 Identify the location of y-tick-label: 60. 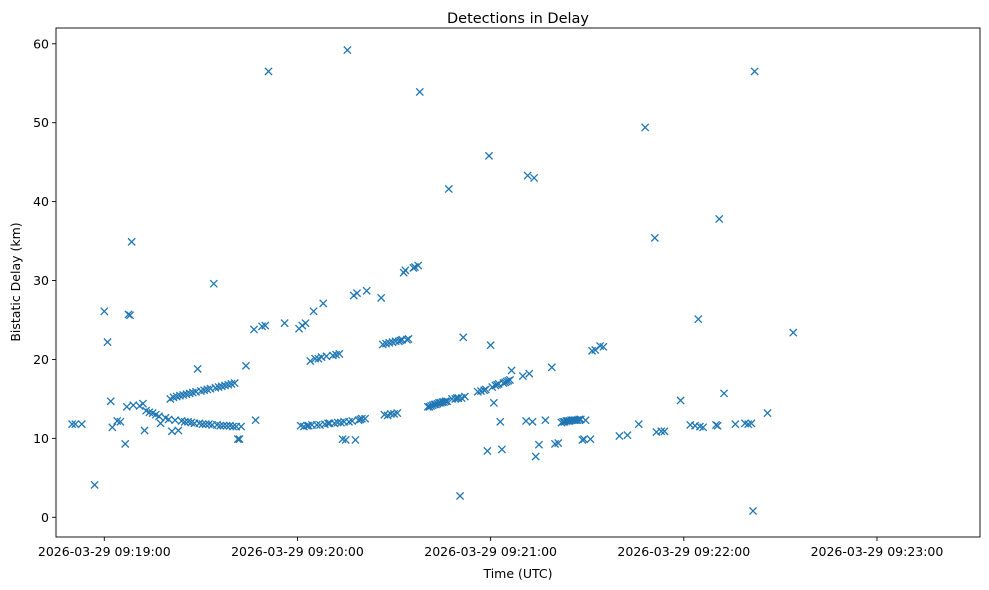
(41, 43).